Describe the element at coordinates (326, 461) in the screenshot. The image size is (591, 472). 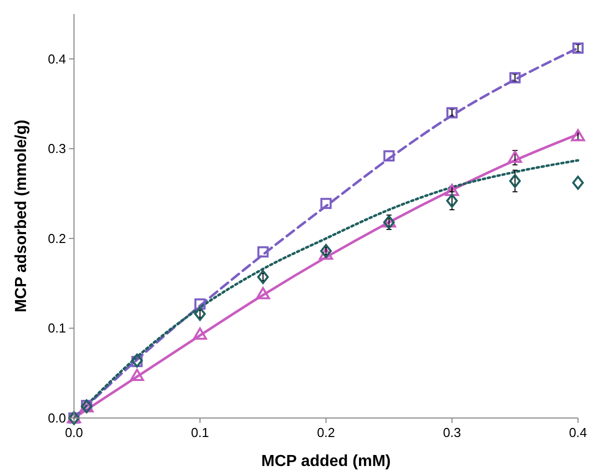
I see `x-axis-title: MCP added (mM)` at that location.